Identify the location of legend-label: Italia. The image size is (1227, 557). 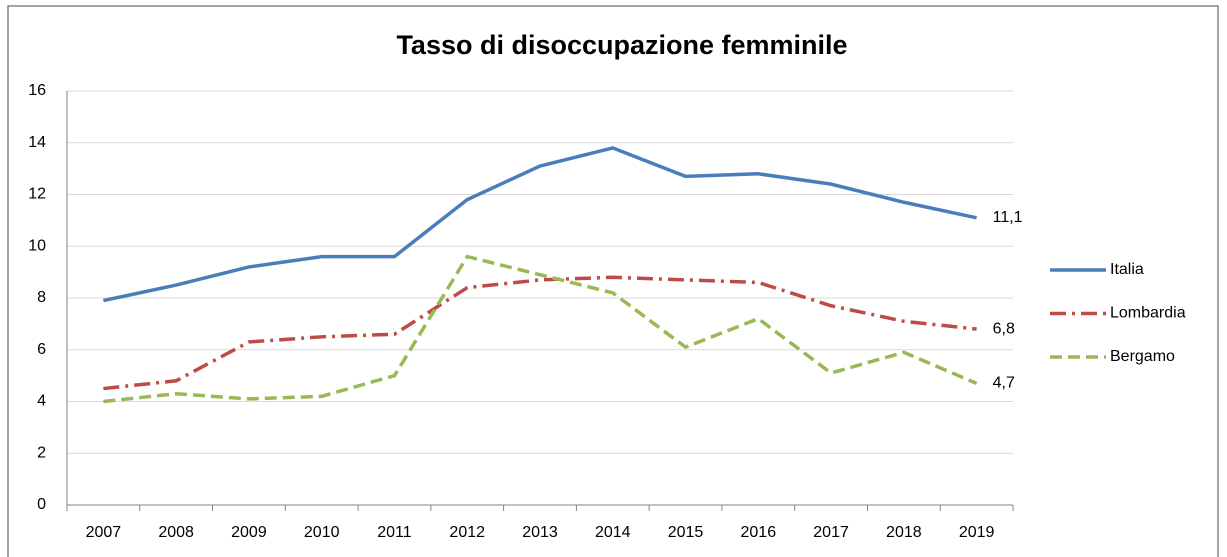
(1127, 269).